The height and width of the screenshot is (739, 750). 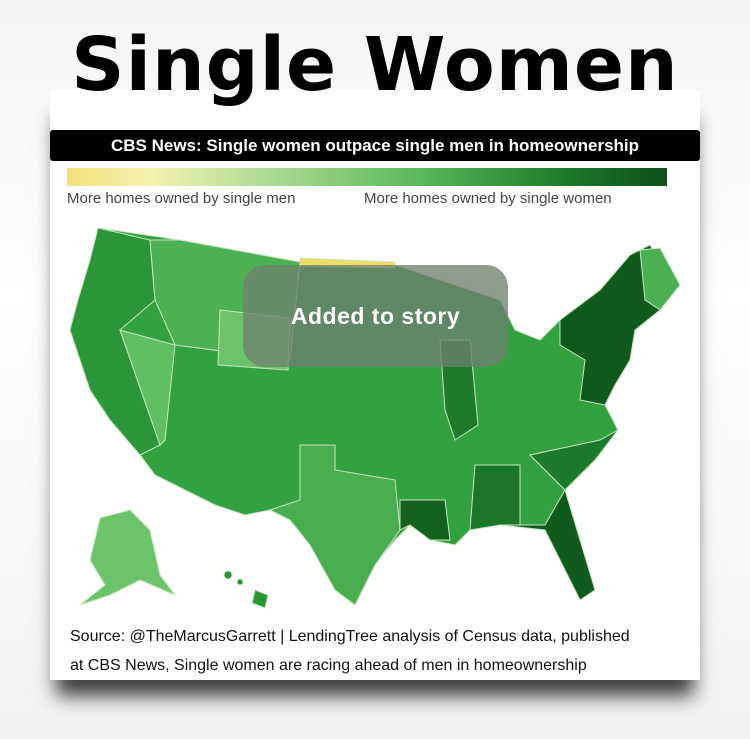 I want to click on region-southeast, so click(x=495, y=497).